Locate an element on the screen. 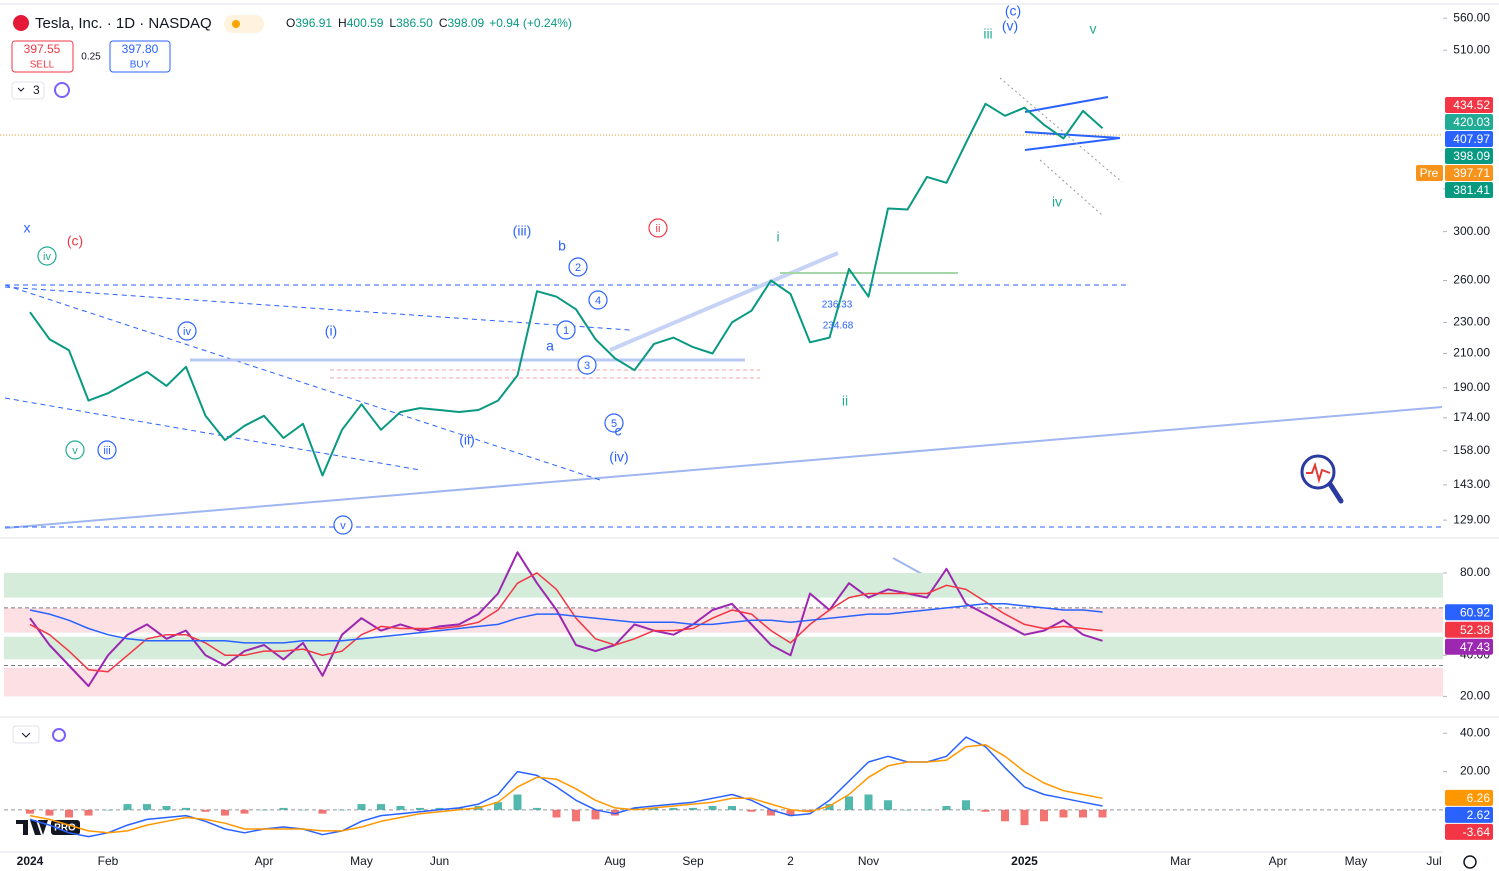 The width and height of the screenshot is (1499, 871). y-tick-label: 300.00 is located at coordinates (1471, 231).